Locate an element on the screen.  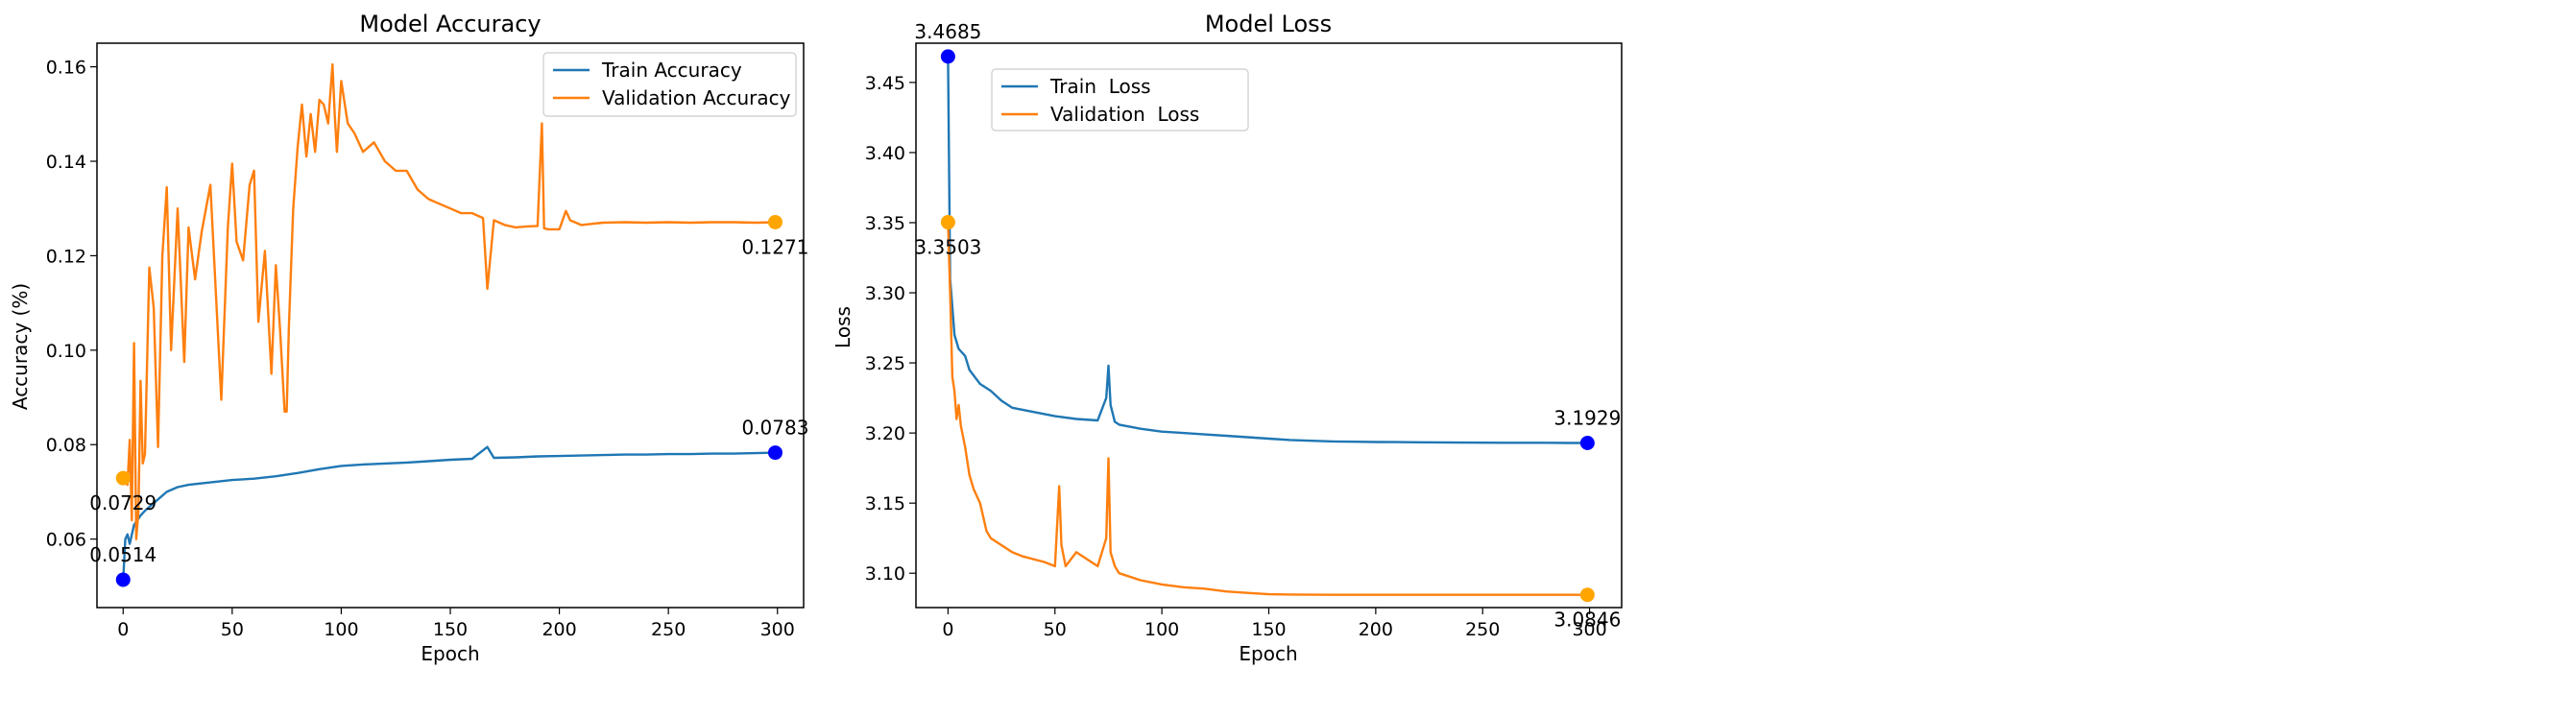
y-tick-label: 3.25 is located at coordinates (885, 363).